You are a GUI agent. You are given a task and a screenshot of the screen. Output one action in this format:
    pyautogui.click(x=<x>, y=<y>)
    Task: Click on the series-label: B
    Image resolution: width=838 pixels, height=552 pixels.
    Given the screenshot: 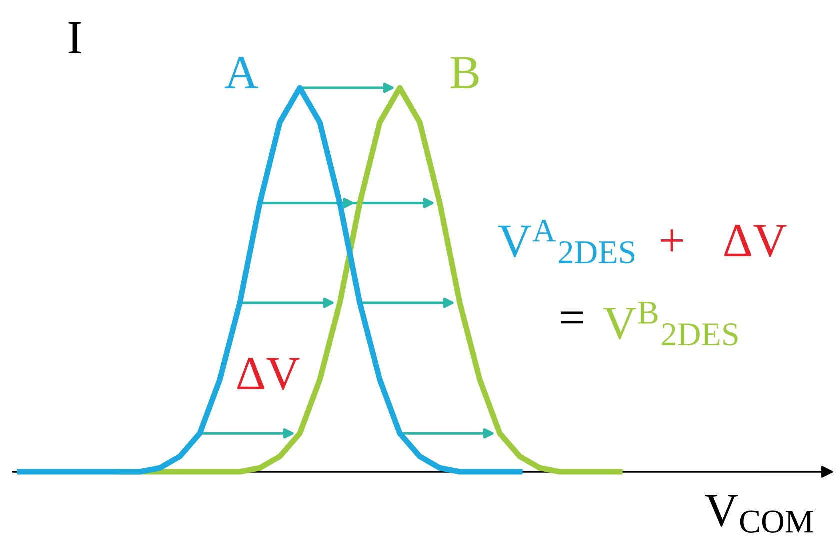 What is the action you would take?
    pyautogui.click(x=464, y=72)
    